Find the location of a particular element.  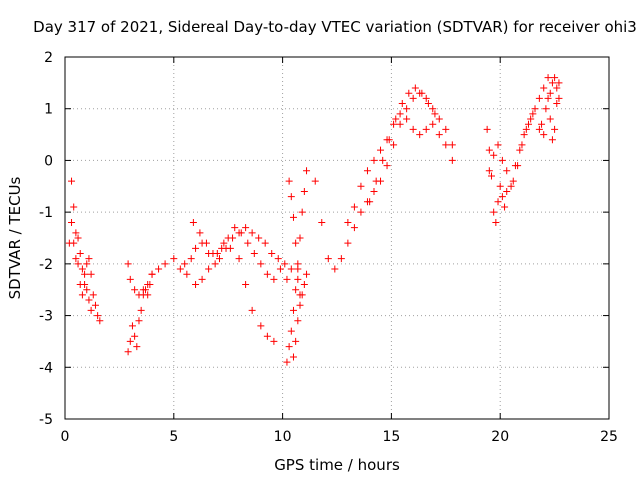

series-arc17 is located at coordinates (554, 88).